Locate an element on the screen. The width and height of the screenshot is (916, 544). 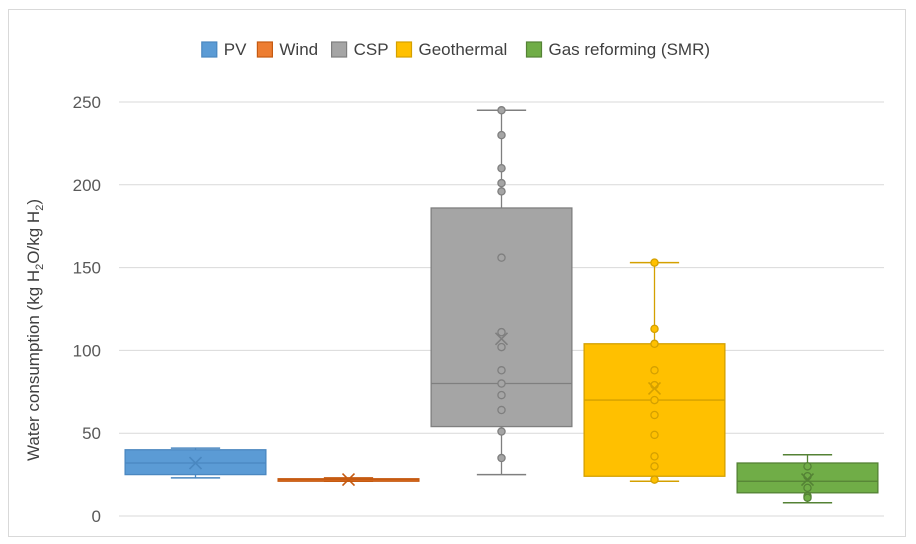
box-csp is located at coordinates (501, 291).